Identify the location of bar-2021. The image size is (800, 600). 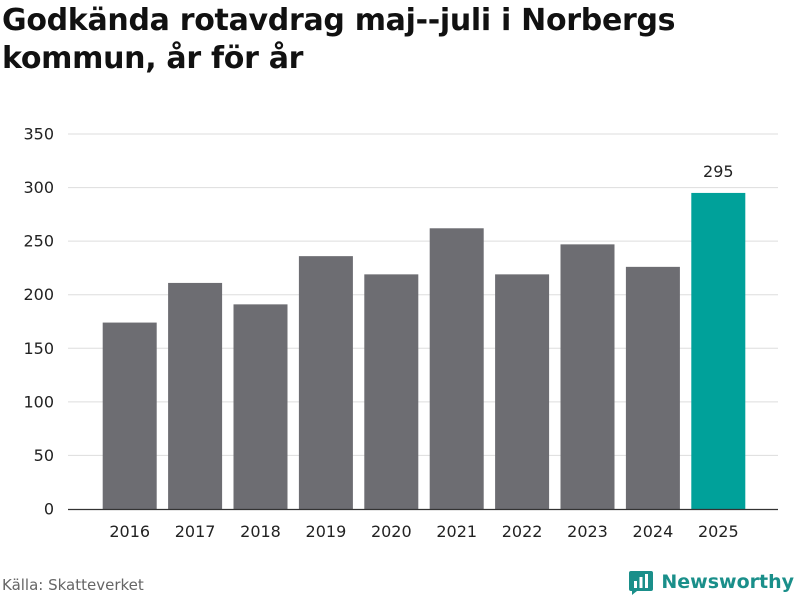
(456, 369).